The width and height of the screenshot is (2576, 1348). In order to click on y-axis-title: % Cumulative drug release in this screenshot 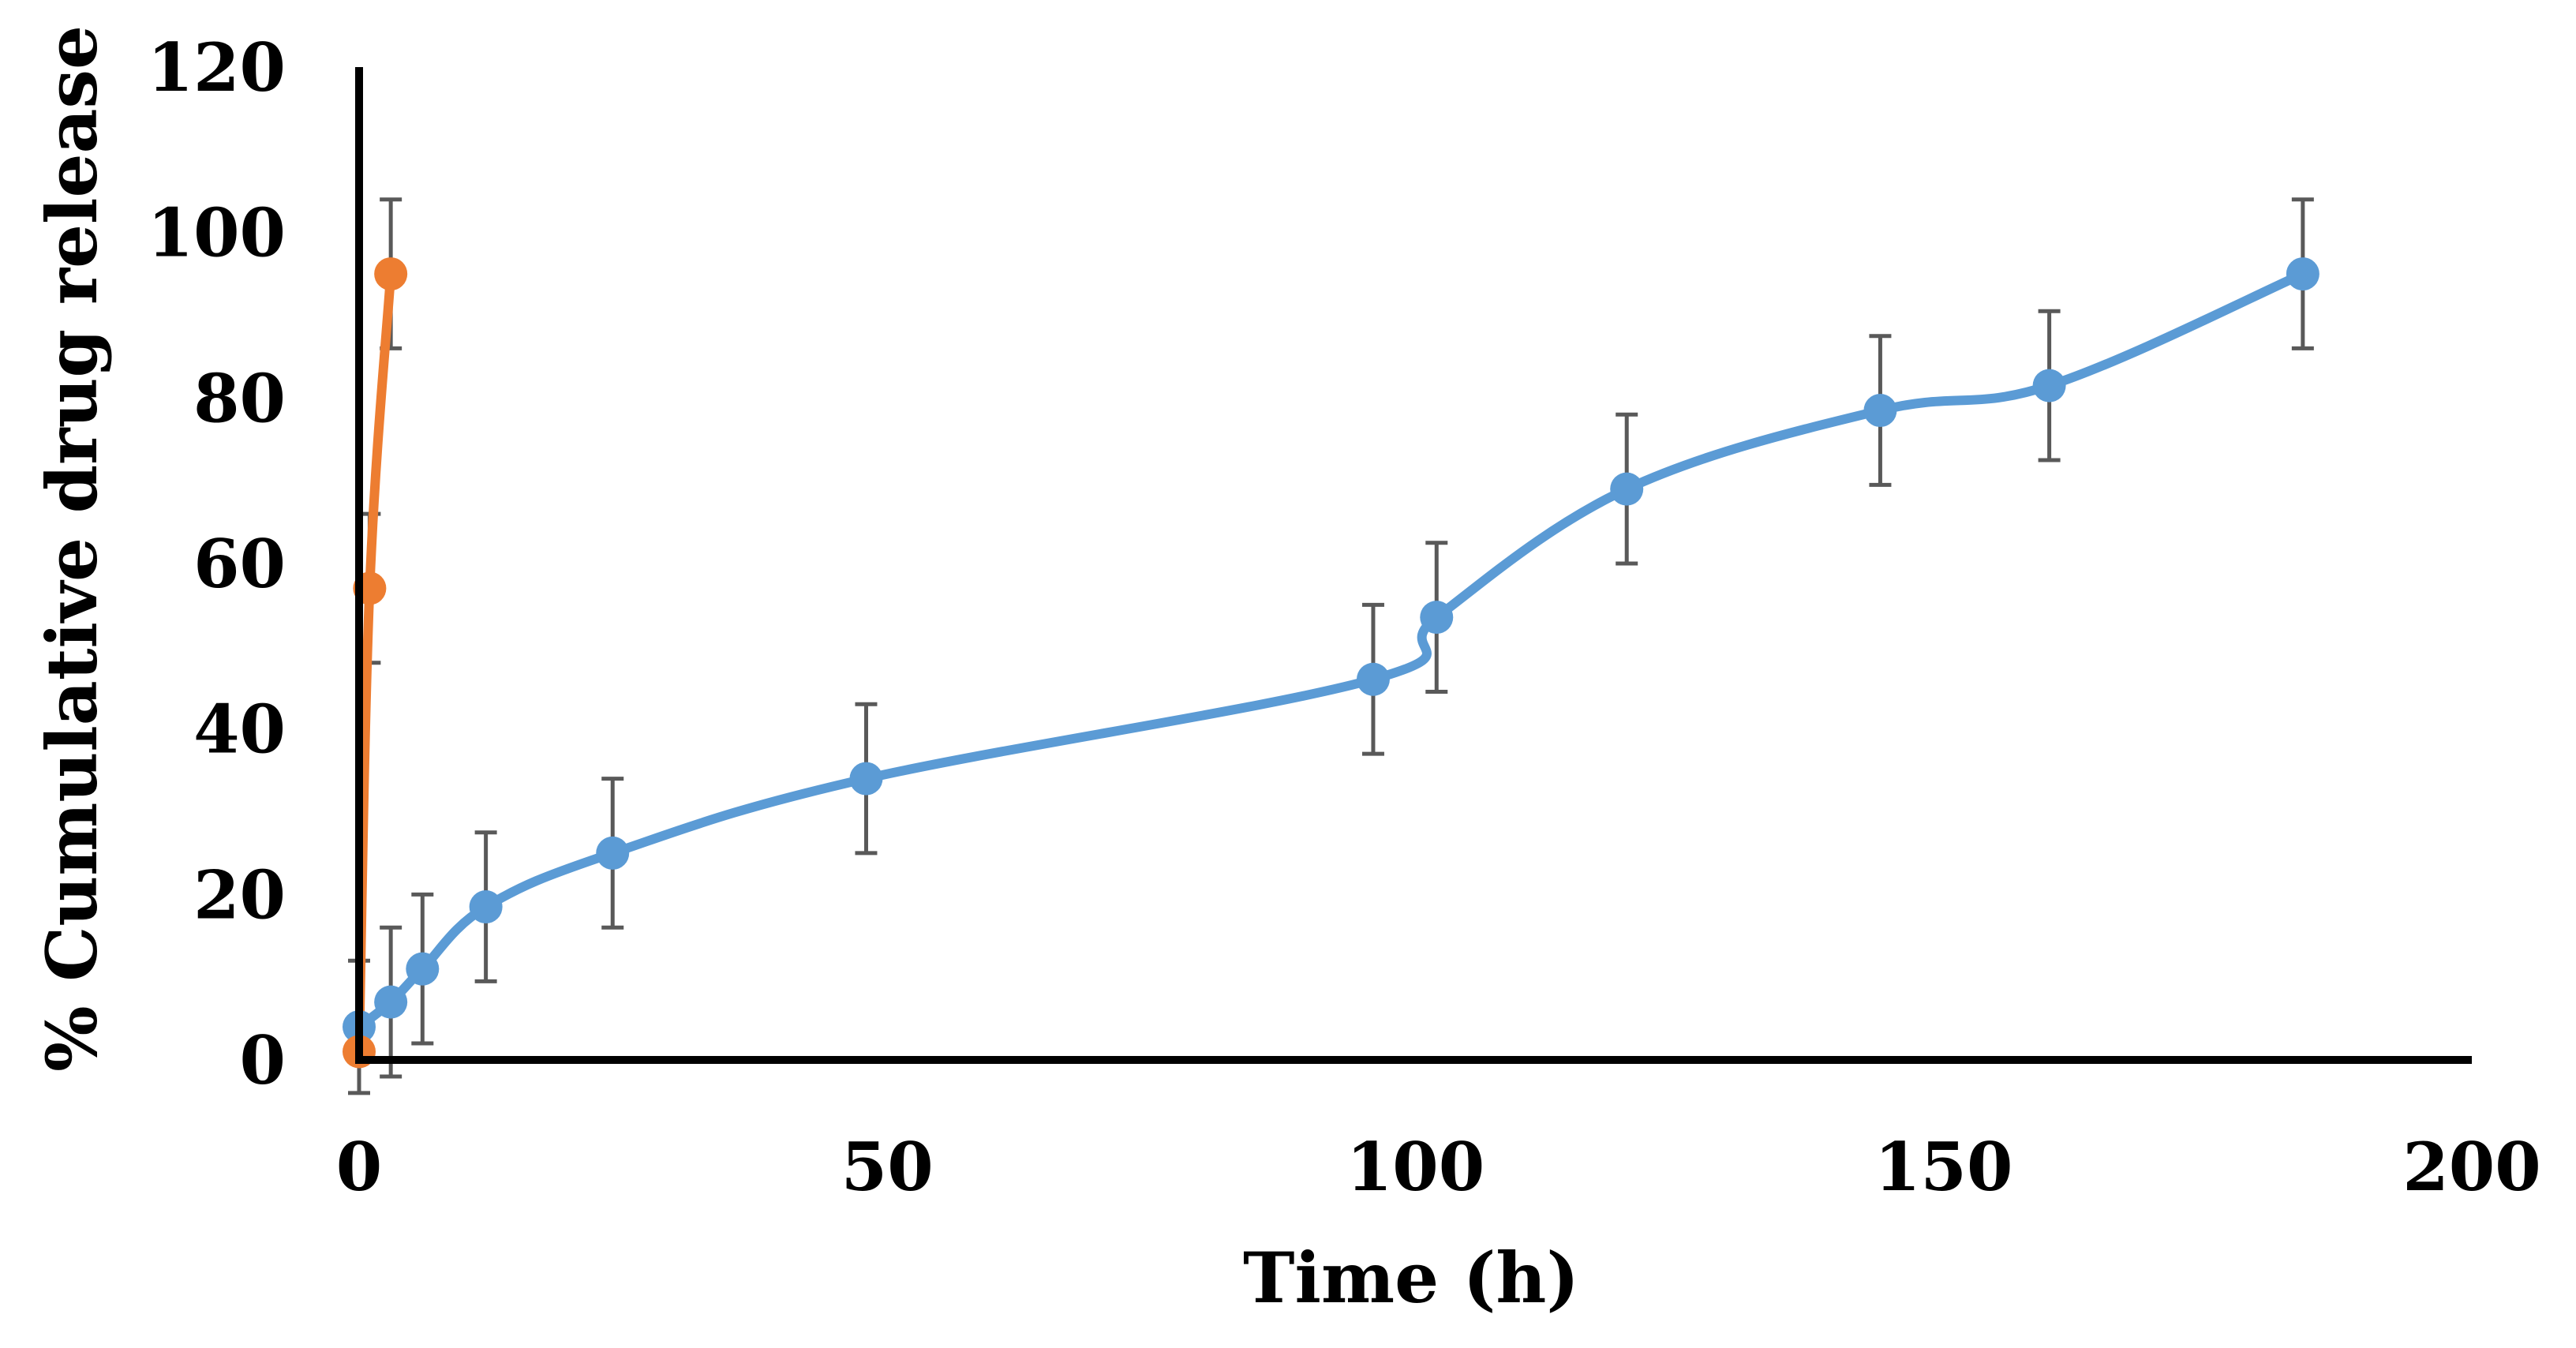, I will do `click(72, 548)`.